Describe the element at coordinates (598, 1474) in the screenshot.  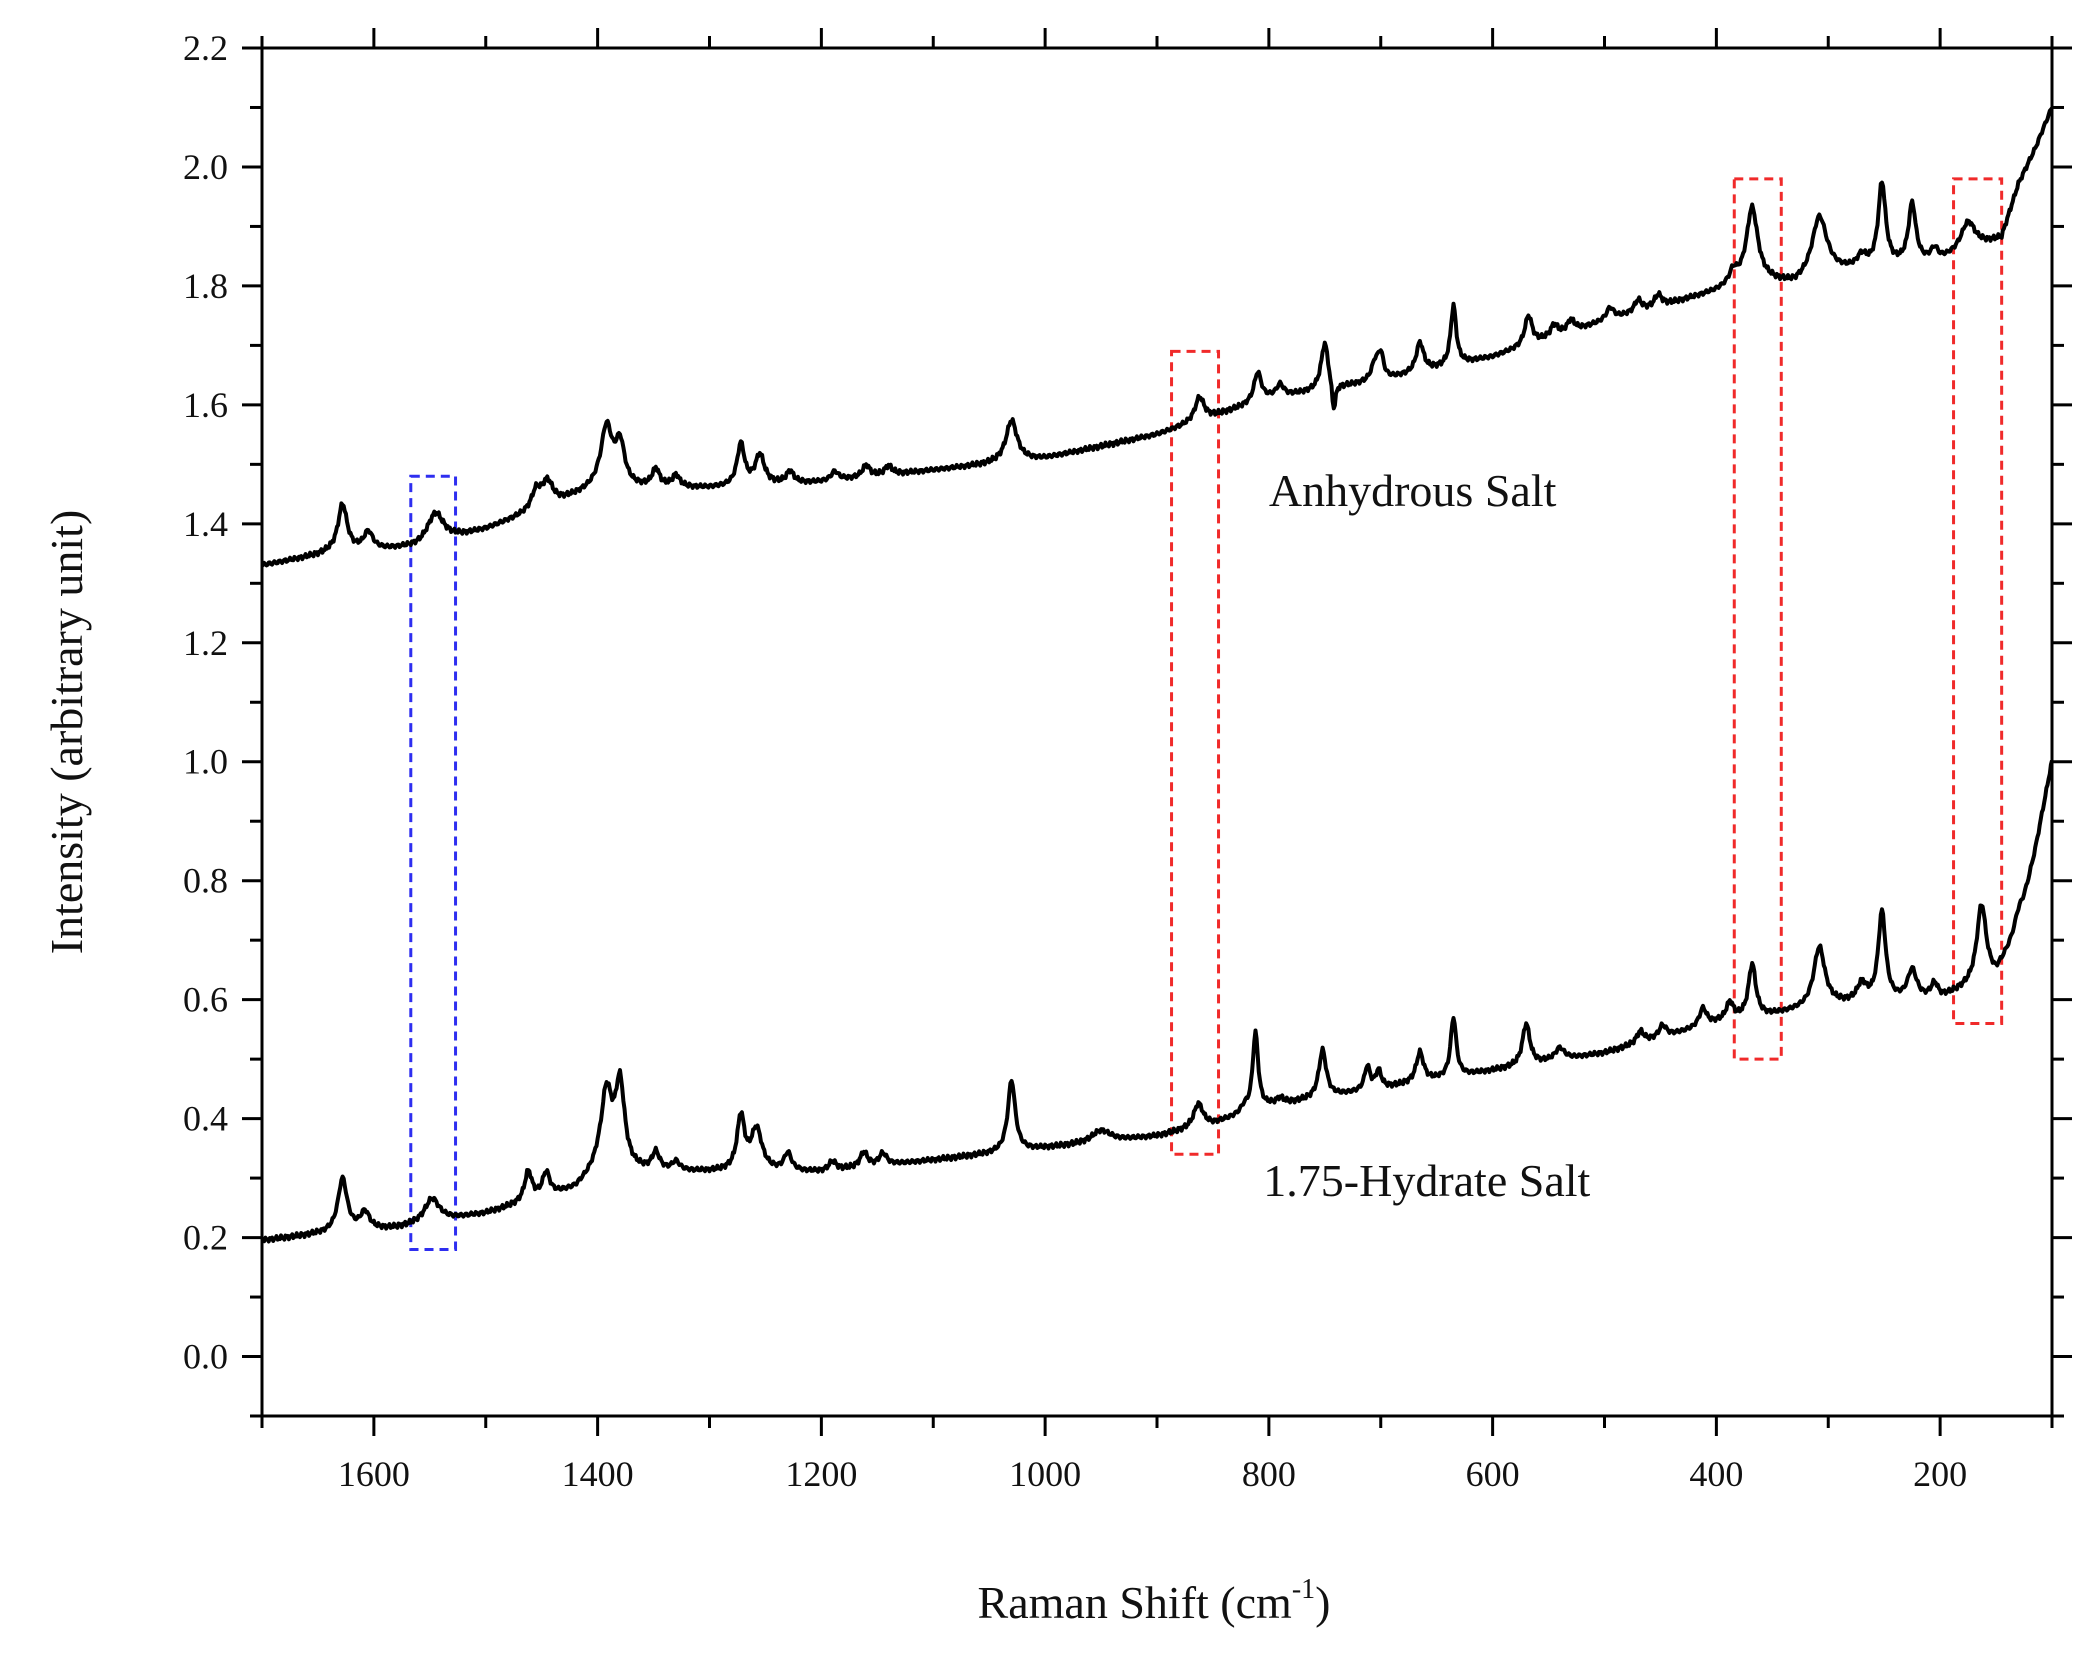
I see `x-tick-label: 1400` at that location.